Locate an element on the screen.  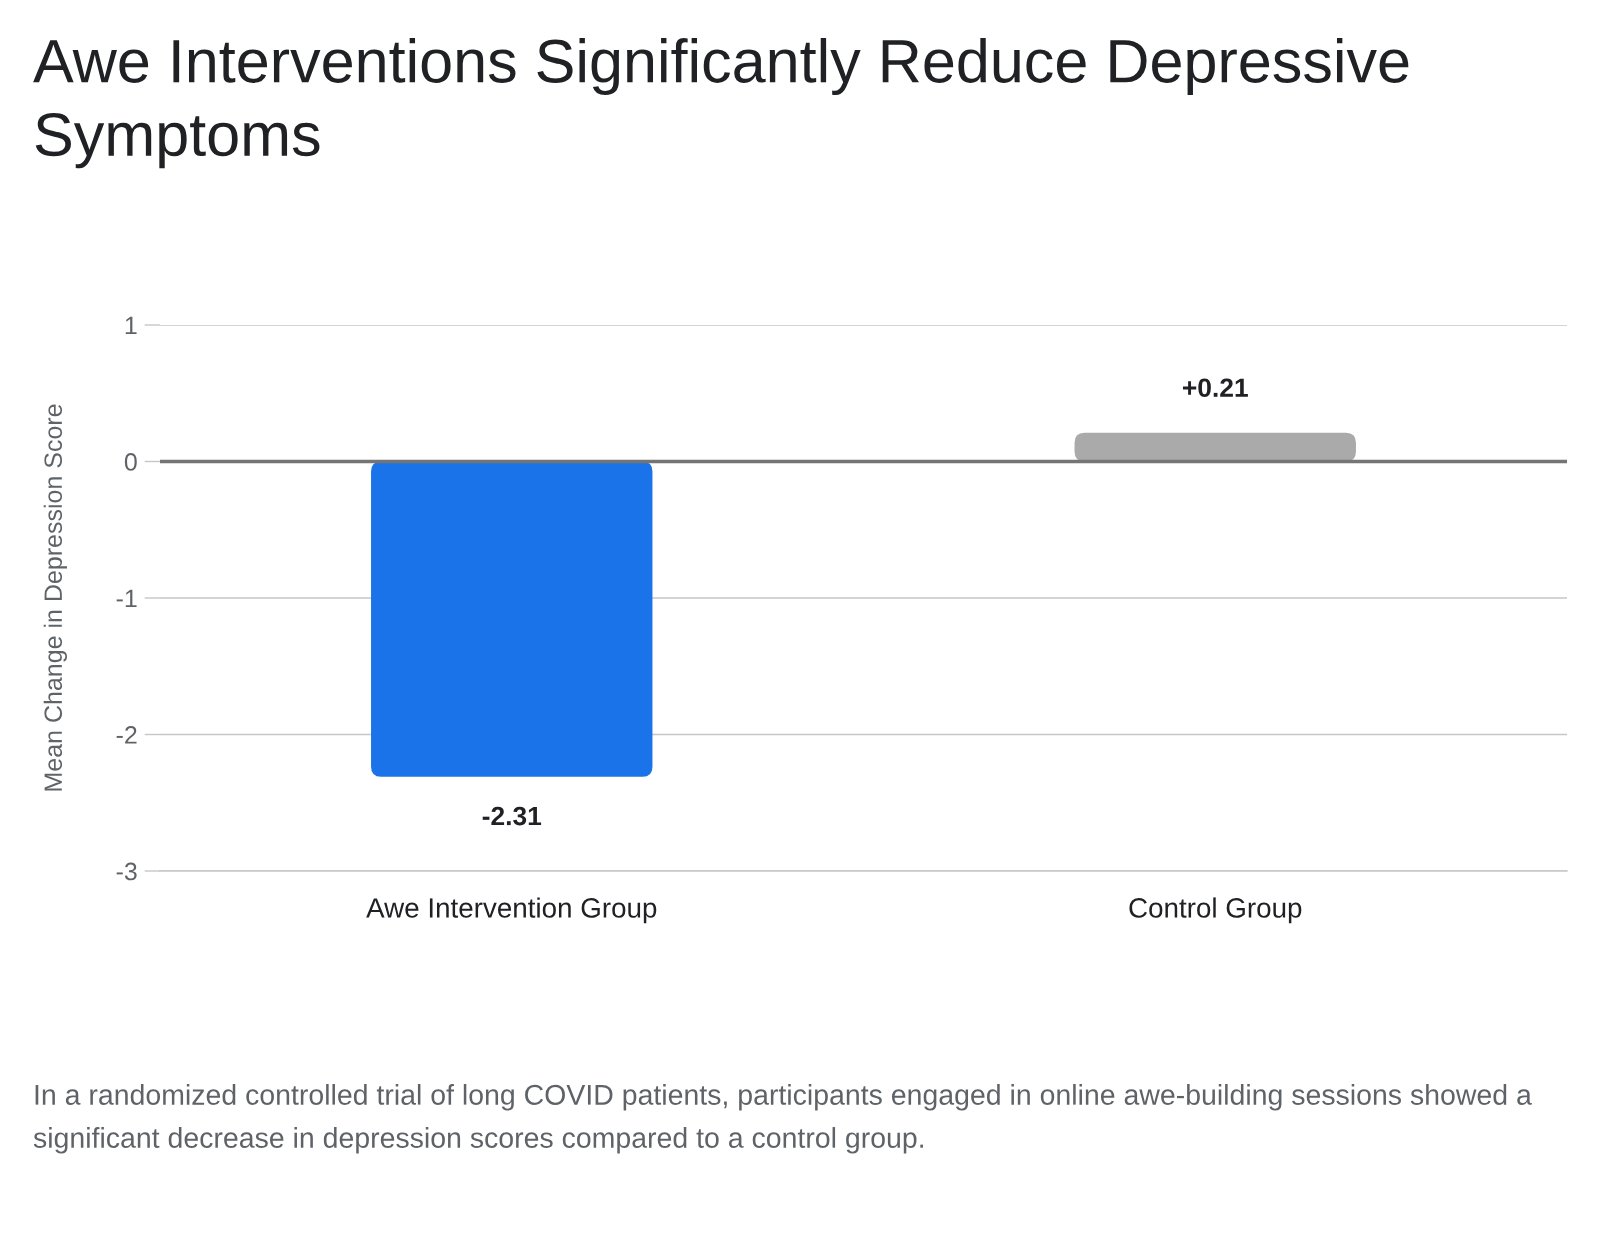
text: In a randomized controlled trial of long COVID patients, participants engaged in online awe-building sessions showed a significant decrease in depression scores compared to a control group. is located at coordinates (782, 1119).